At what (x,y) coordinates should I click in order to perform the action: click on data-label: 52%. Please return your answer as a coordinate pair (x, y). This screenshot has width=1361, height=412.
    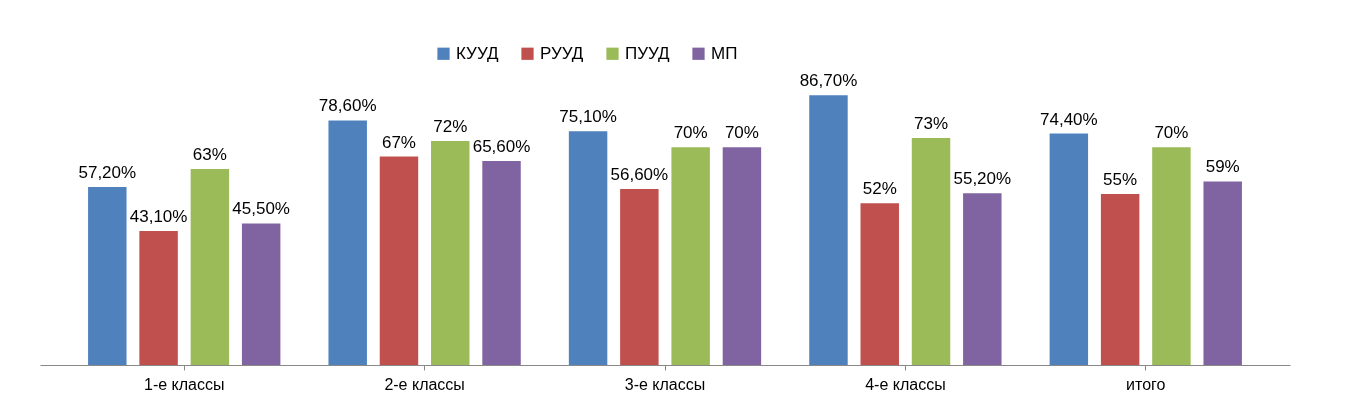
    Looking at the image, I should click on (879, 189).